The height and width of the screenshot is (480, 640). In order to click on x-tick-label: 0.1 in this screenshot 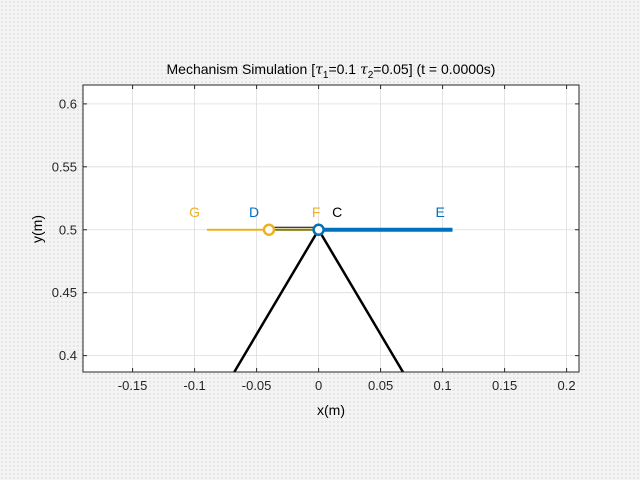, I will do `click(443, 385)`.